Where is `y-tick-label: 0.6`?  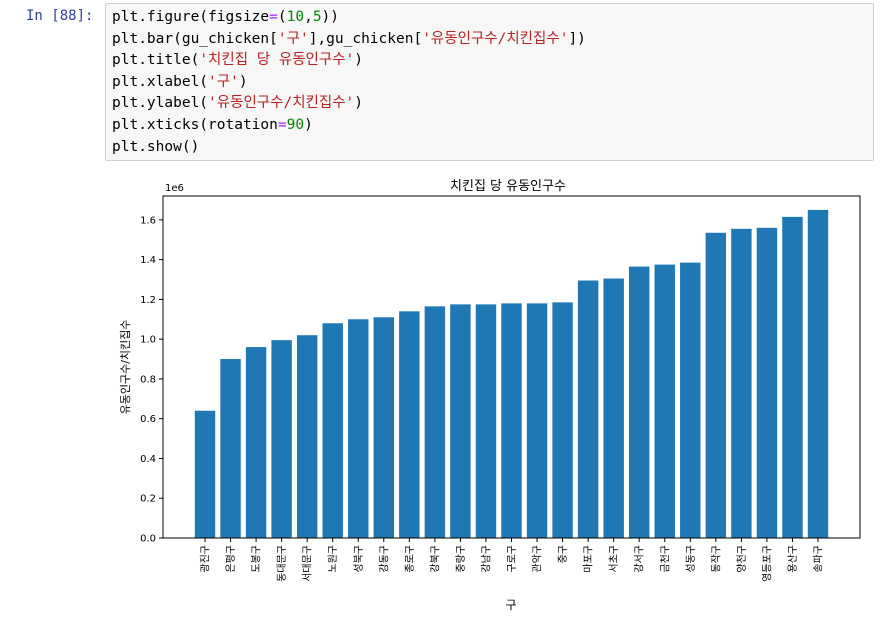 y-tick-label: 0.6 is located at coordinates (148, 419).